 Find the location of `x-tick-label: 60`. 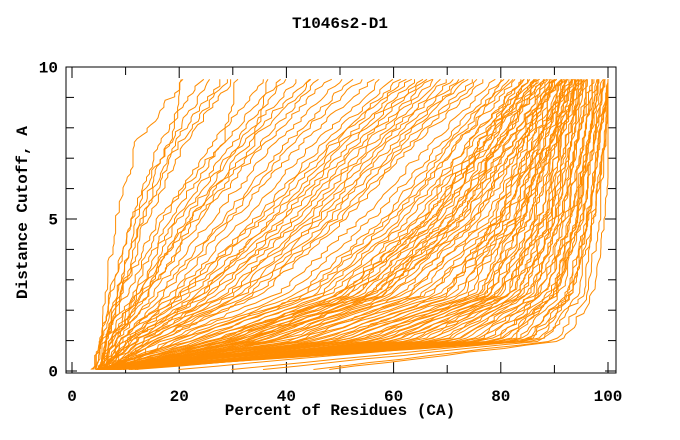

x-tick-label: 60 is located at coordinates (393, 397).